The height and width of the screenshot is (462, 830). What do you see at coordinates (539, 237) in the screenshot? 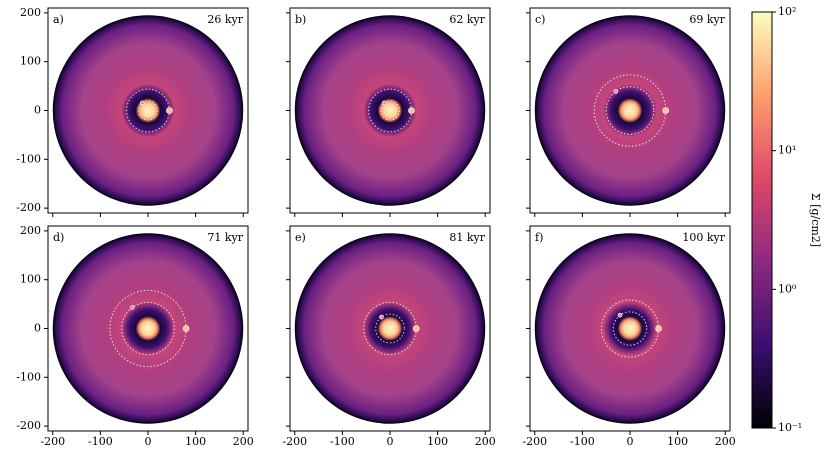
I see `panel-label: f)` at bounding box center [539, 237].